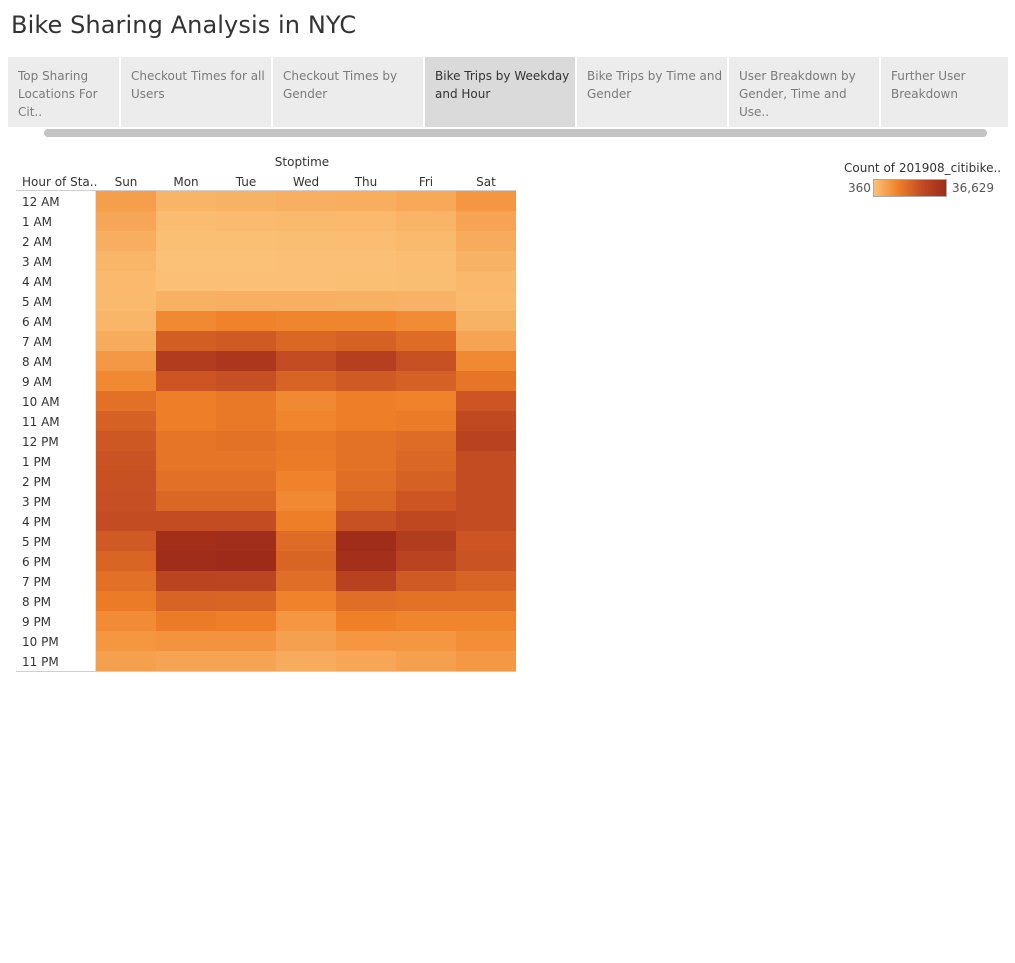 Image resolution: width=1015 pixels, height=963 pixels. What do you see at coordinates (58, 94) in the screenshot?
I see `tab-label: Top Sharing Locations For Cit..` at bounding box center [58, 94].